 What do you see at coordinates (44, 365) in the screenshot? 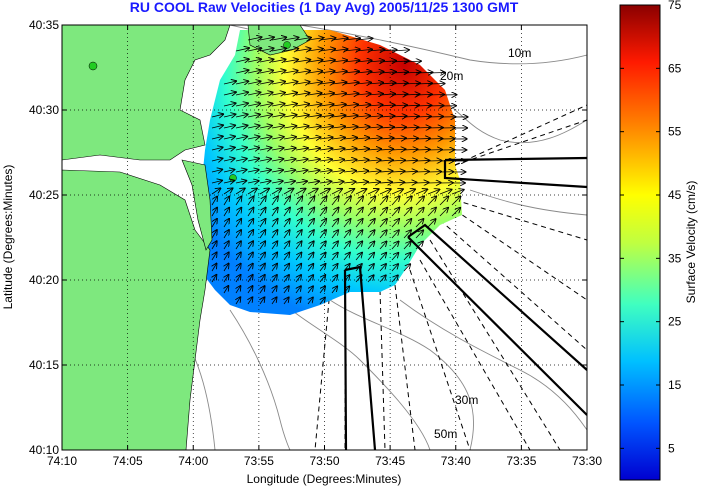
I see `y-tick-label: 40:15` at bounding box center [44, 365].